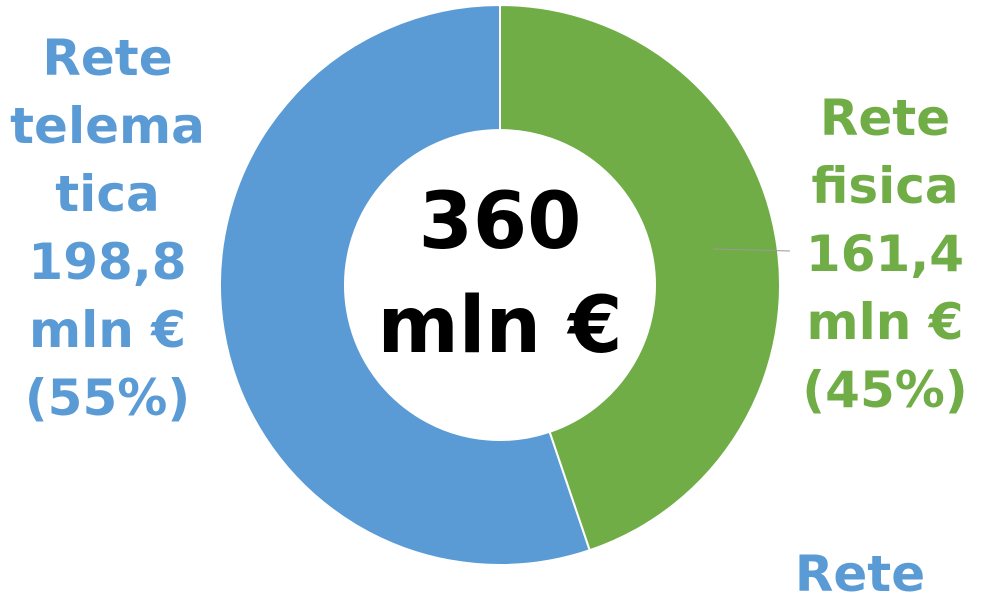  I want to click on annotation: Rete, so click(860, 574).